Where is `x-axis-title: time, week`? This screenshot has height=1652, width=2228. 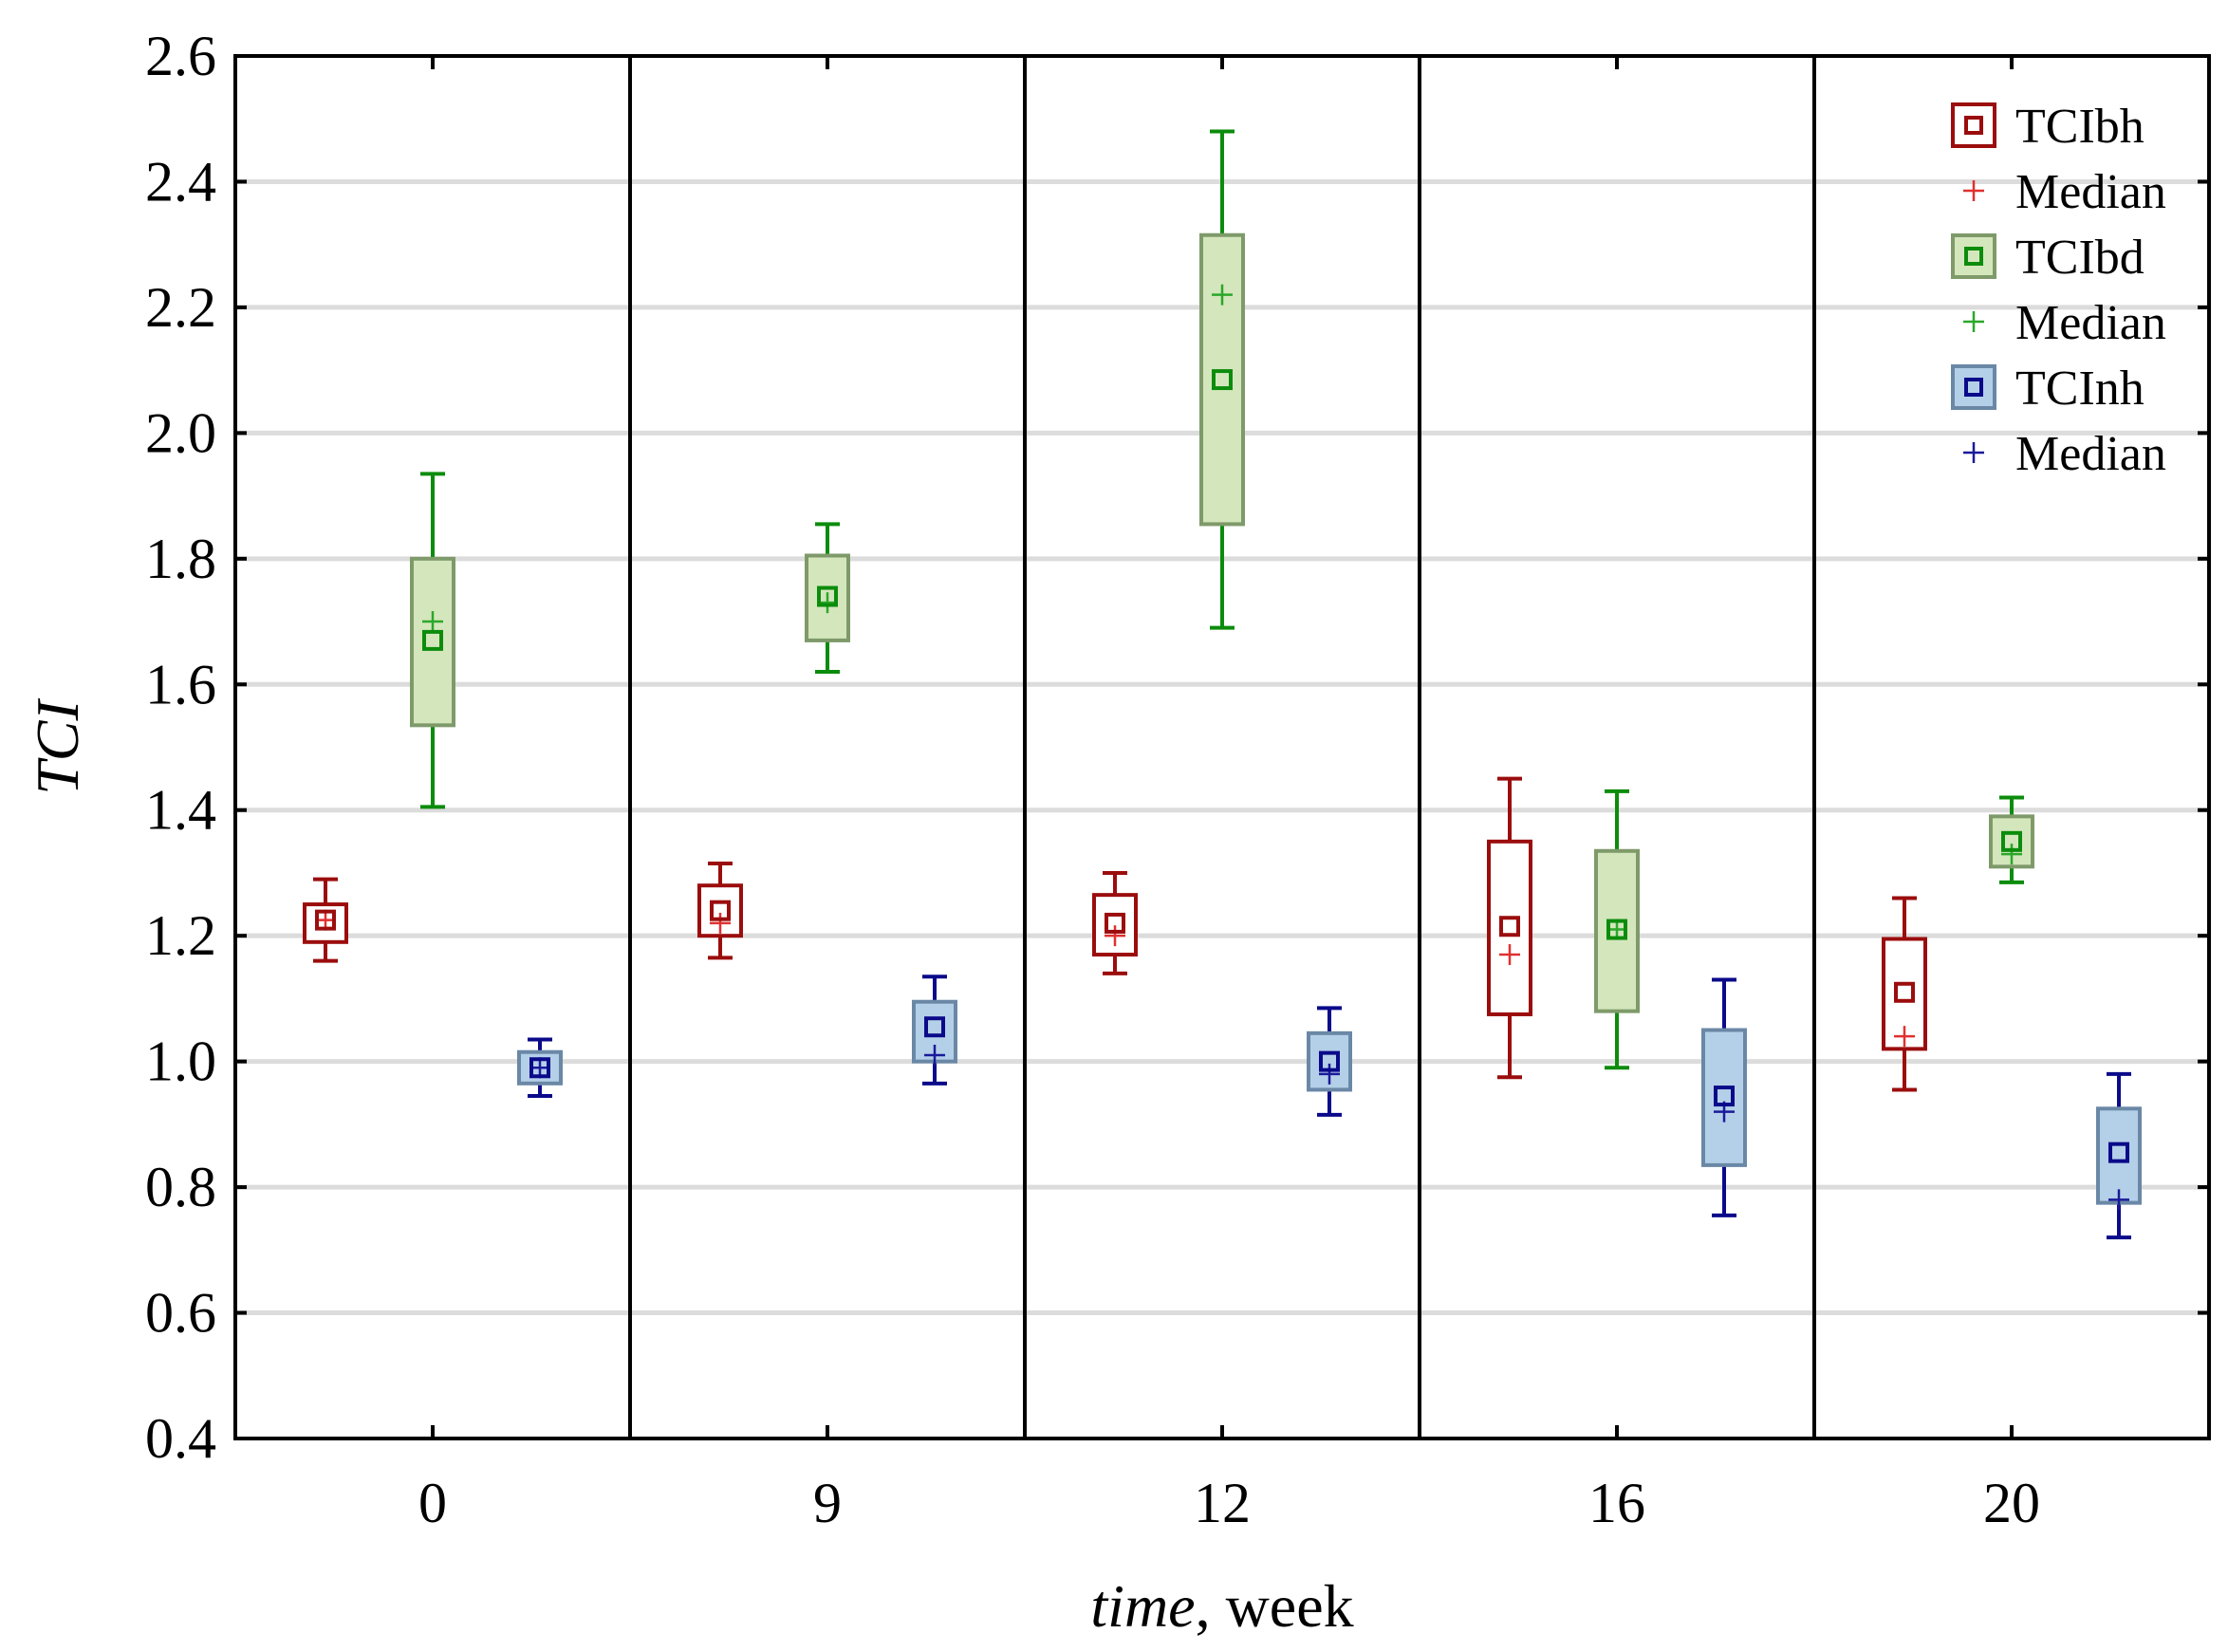 x-axis-title: time, week is located at coordinates (1221, 1606).